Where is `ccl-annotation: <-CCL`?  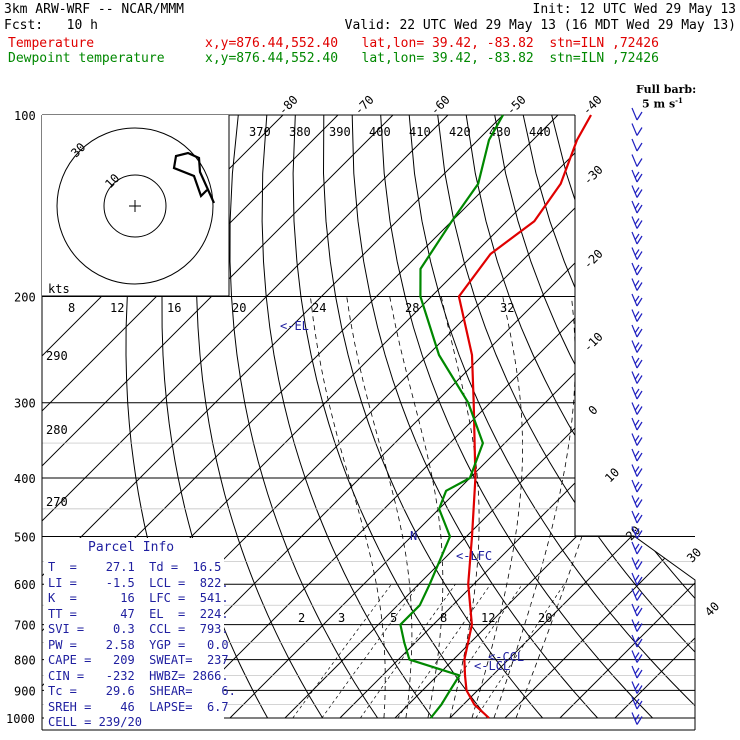
ccl-annotation: <-CCL is located at coordinates (506, 657).